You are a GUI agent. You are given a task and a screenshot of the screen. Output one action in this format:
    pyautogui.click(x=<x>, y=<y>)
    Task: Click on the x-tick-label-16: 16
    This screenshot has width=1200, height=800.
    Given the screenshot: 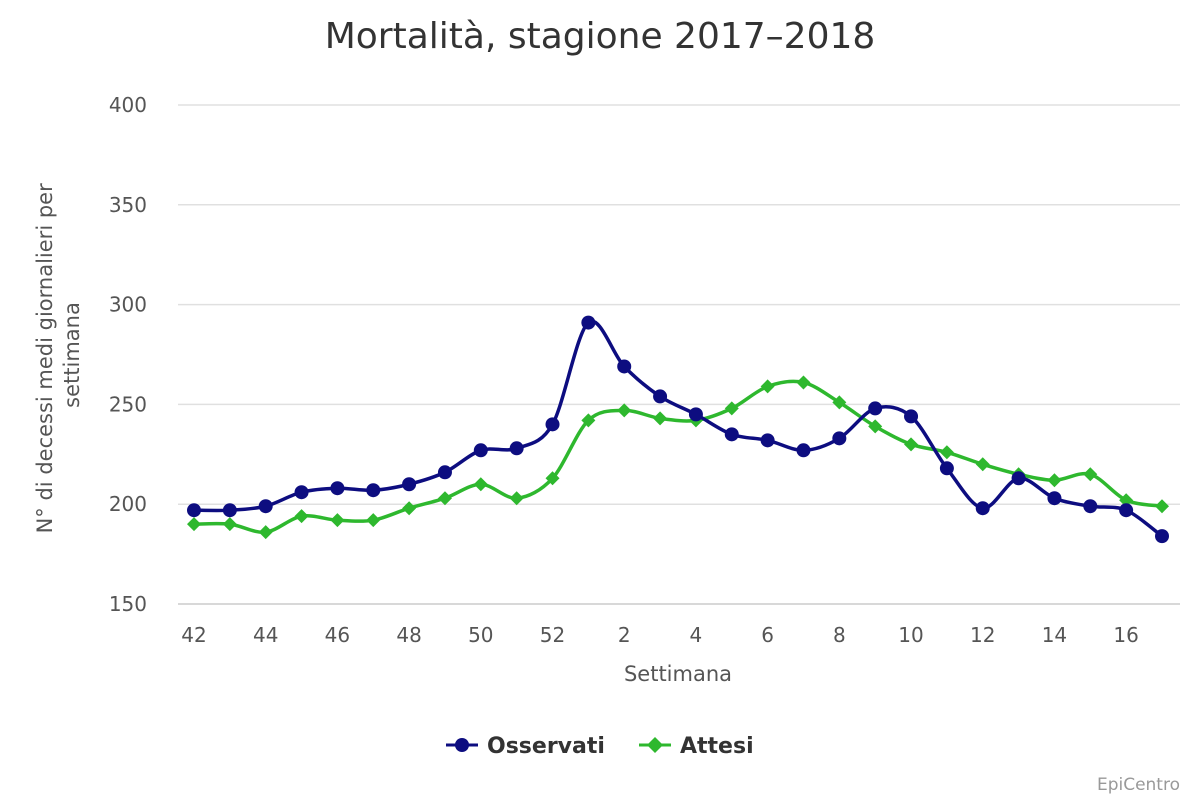 What is the action you would take?
    pyautogui.click(x=1125, y=635)
    